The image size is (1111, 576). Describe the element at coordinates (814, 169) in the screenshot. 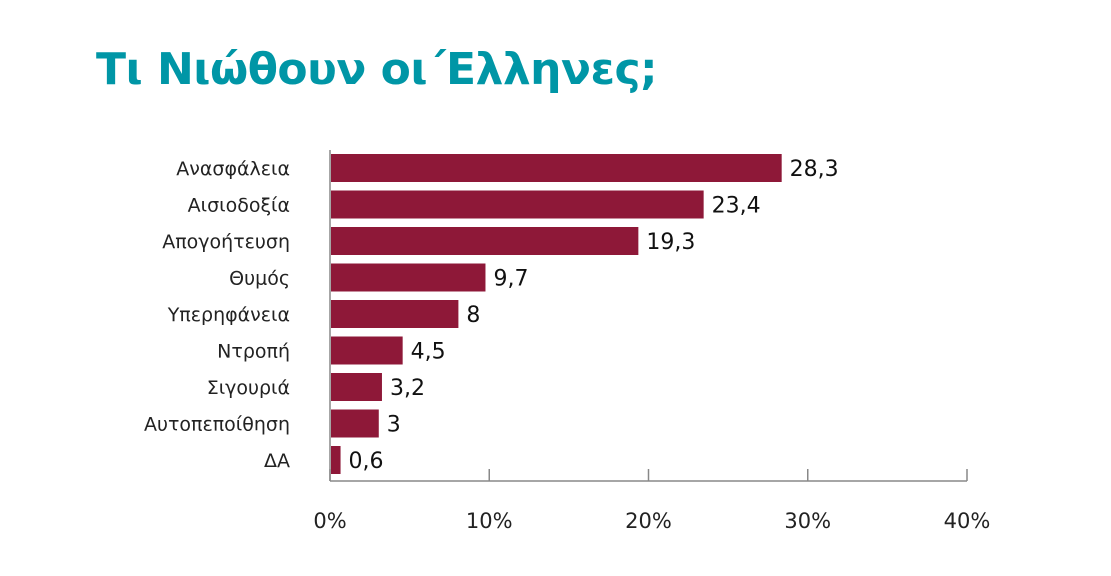

I see `data-label: 28,3` at that location.